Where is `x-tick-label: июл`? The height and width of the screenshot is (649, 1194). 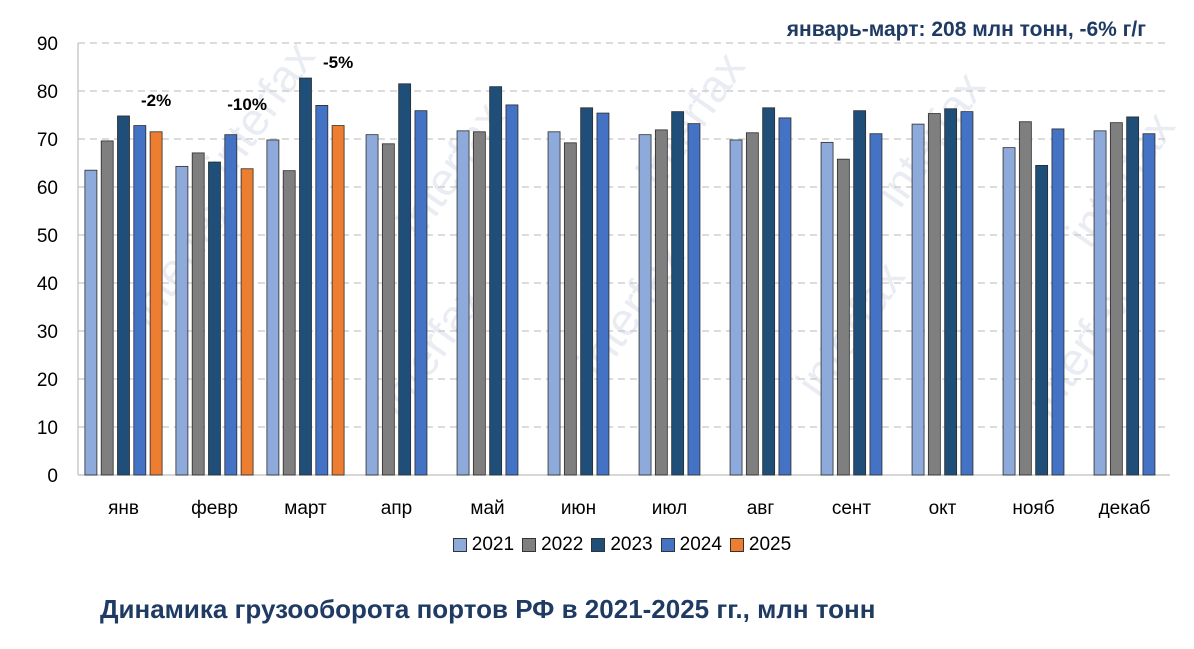 x-tick-label: июл is located at coordinates (670, 508).